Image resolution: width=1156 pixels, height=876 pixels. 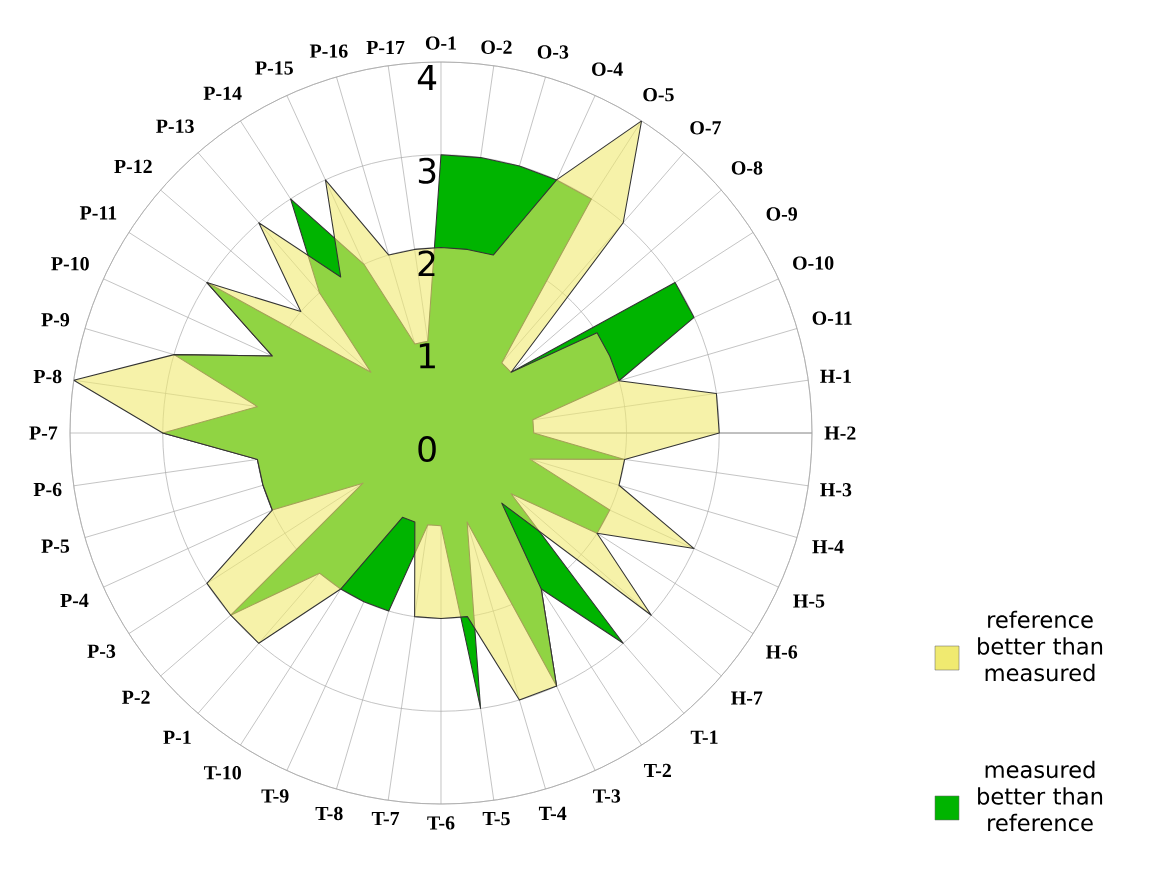 What do you see at coordinates (74, 600) in the screenshot?
I see `spoke-label: P-4` at bounding box center [74, 600].